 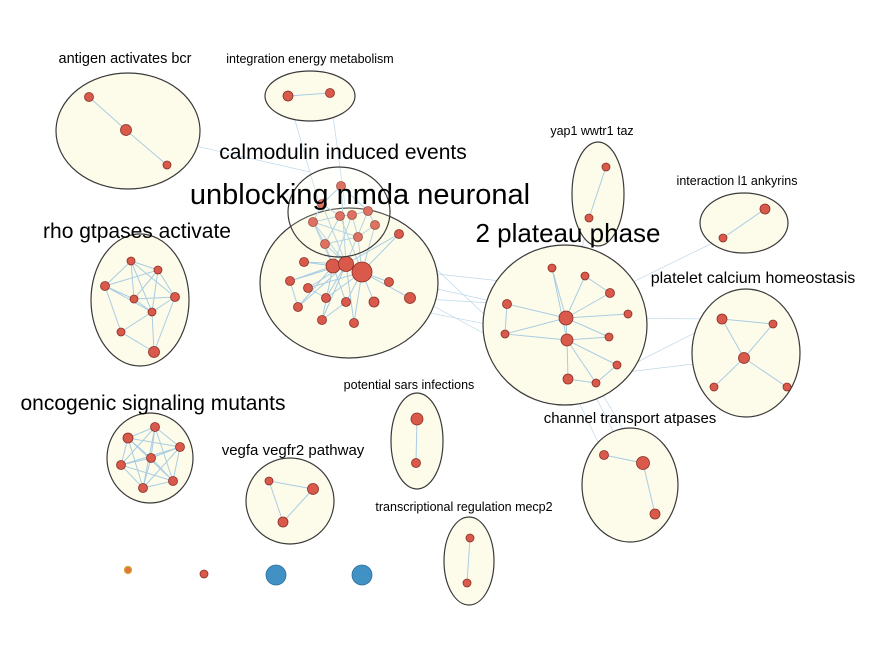 I want to click on cluster-label: integration energy metabolism, so click(x=309, y=59).